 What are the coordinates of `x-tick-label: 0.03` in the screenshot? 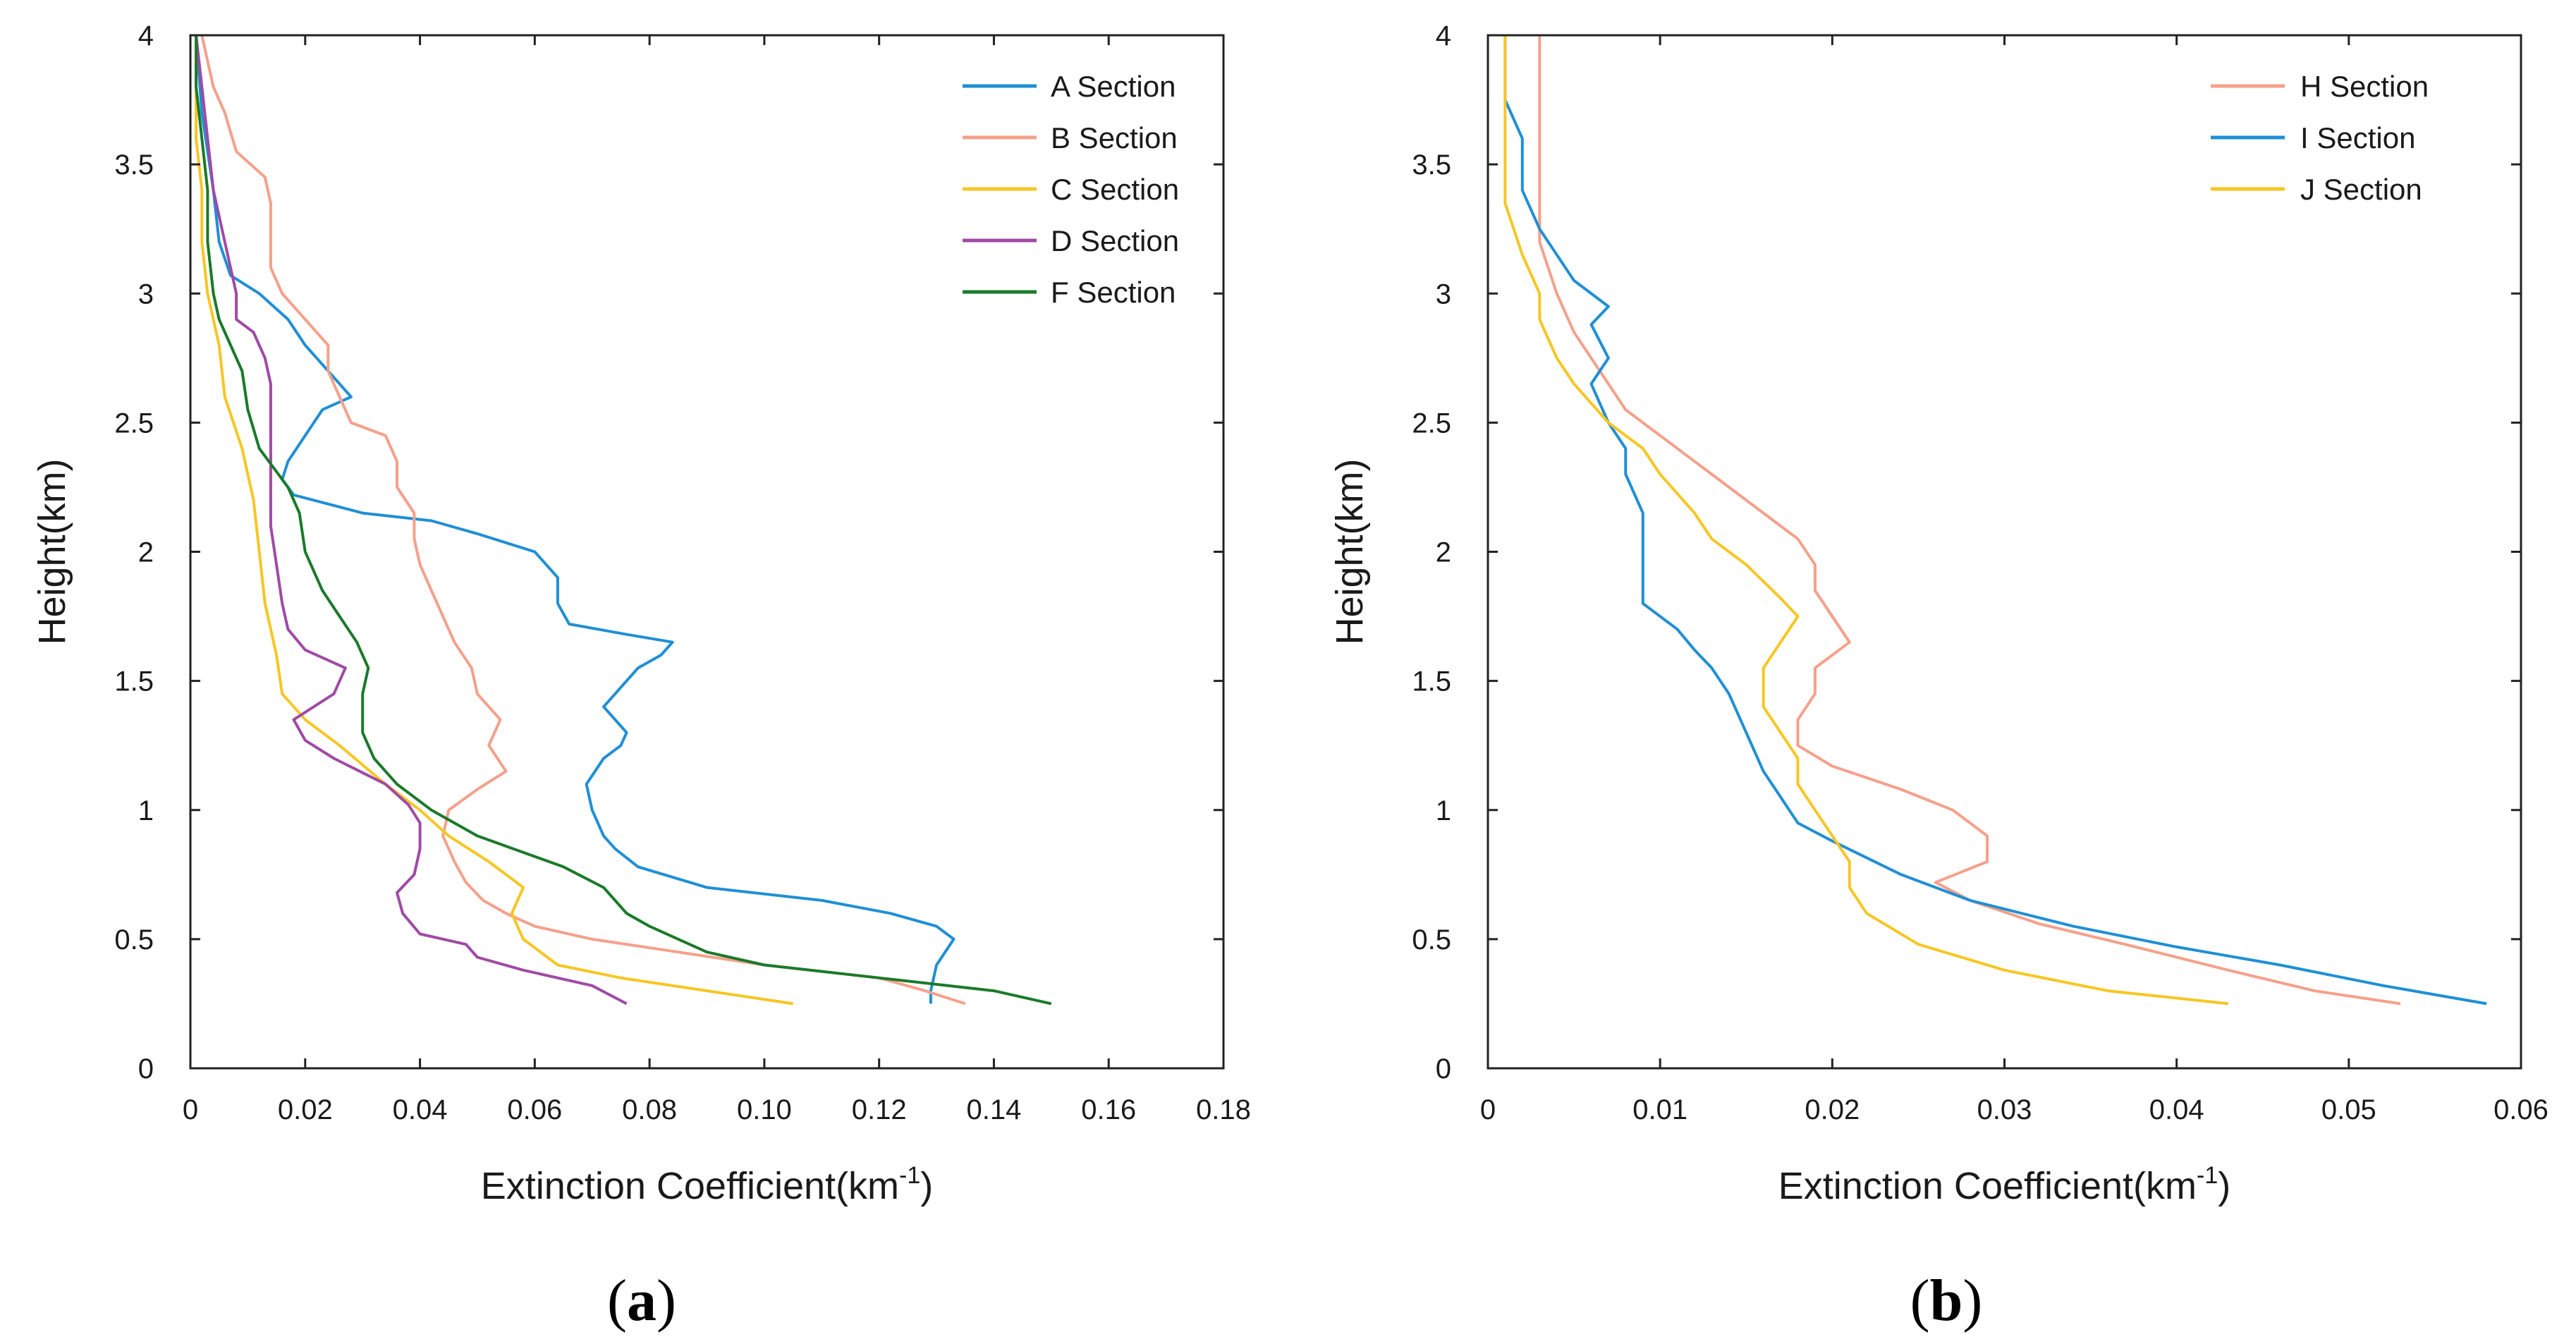 It's located at (2005, 1109).